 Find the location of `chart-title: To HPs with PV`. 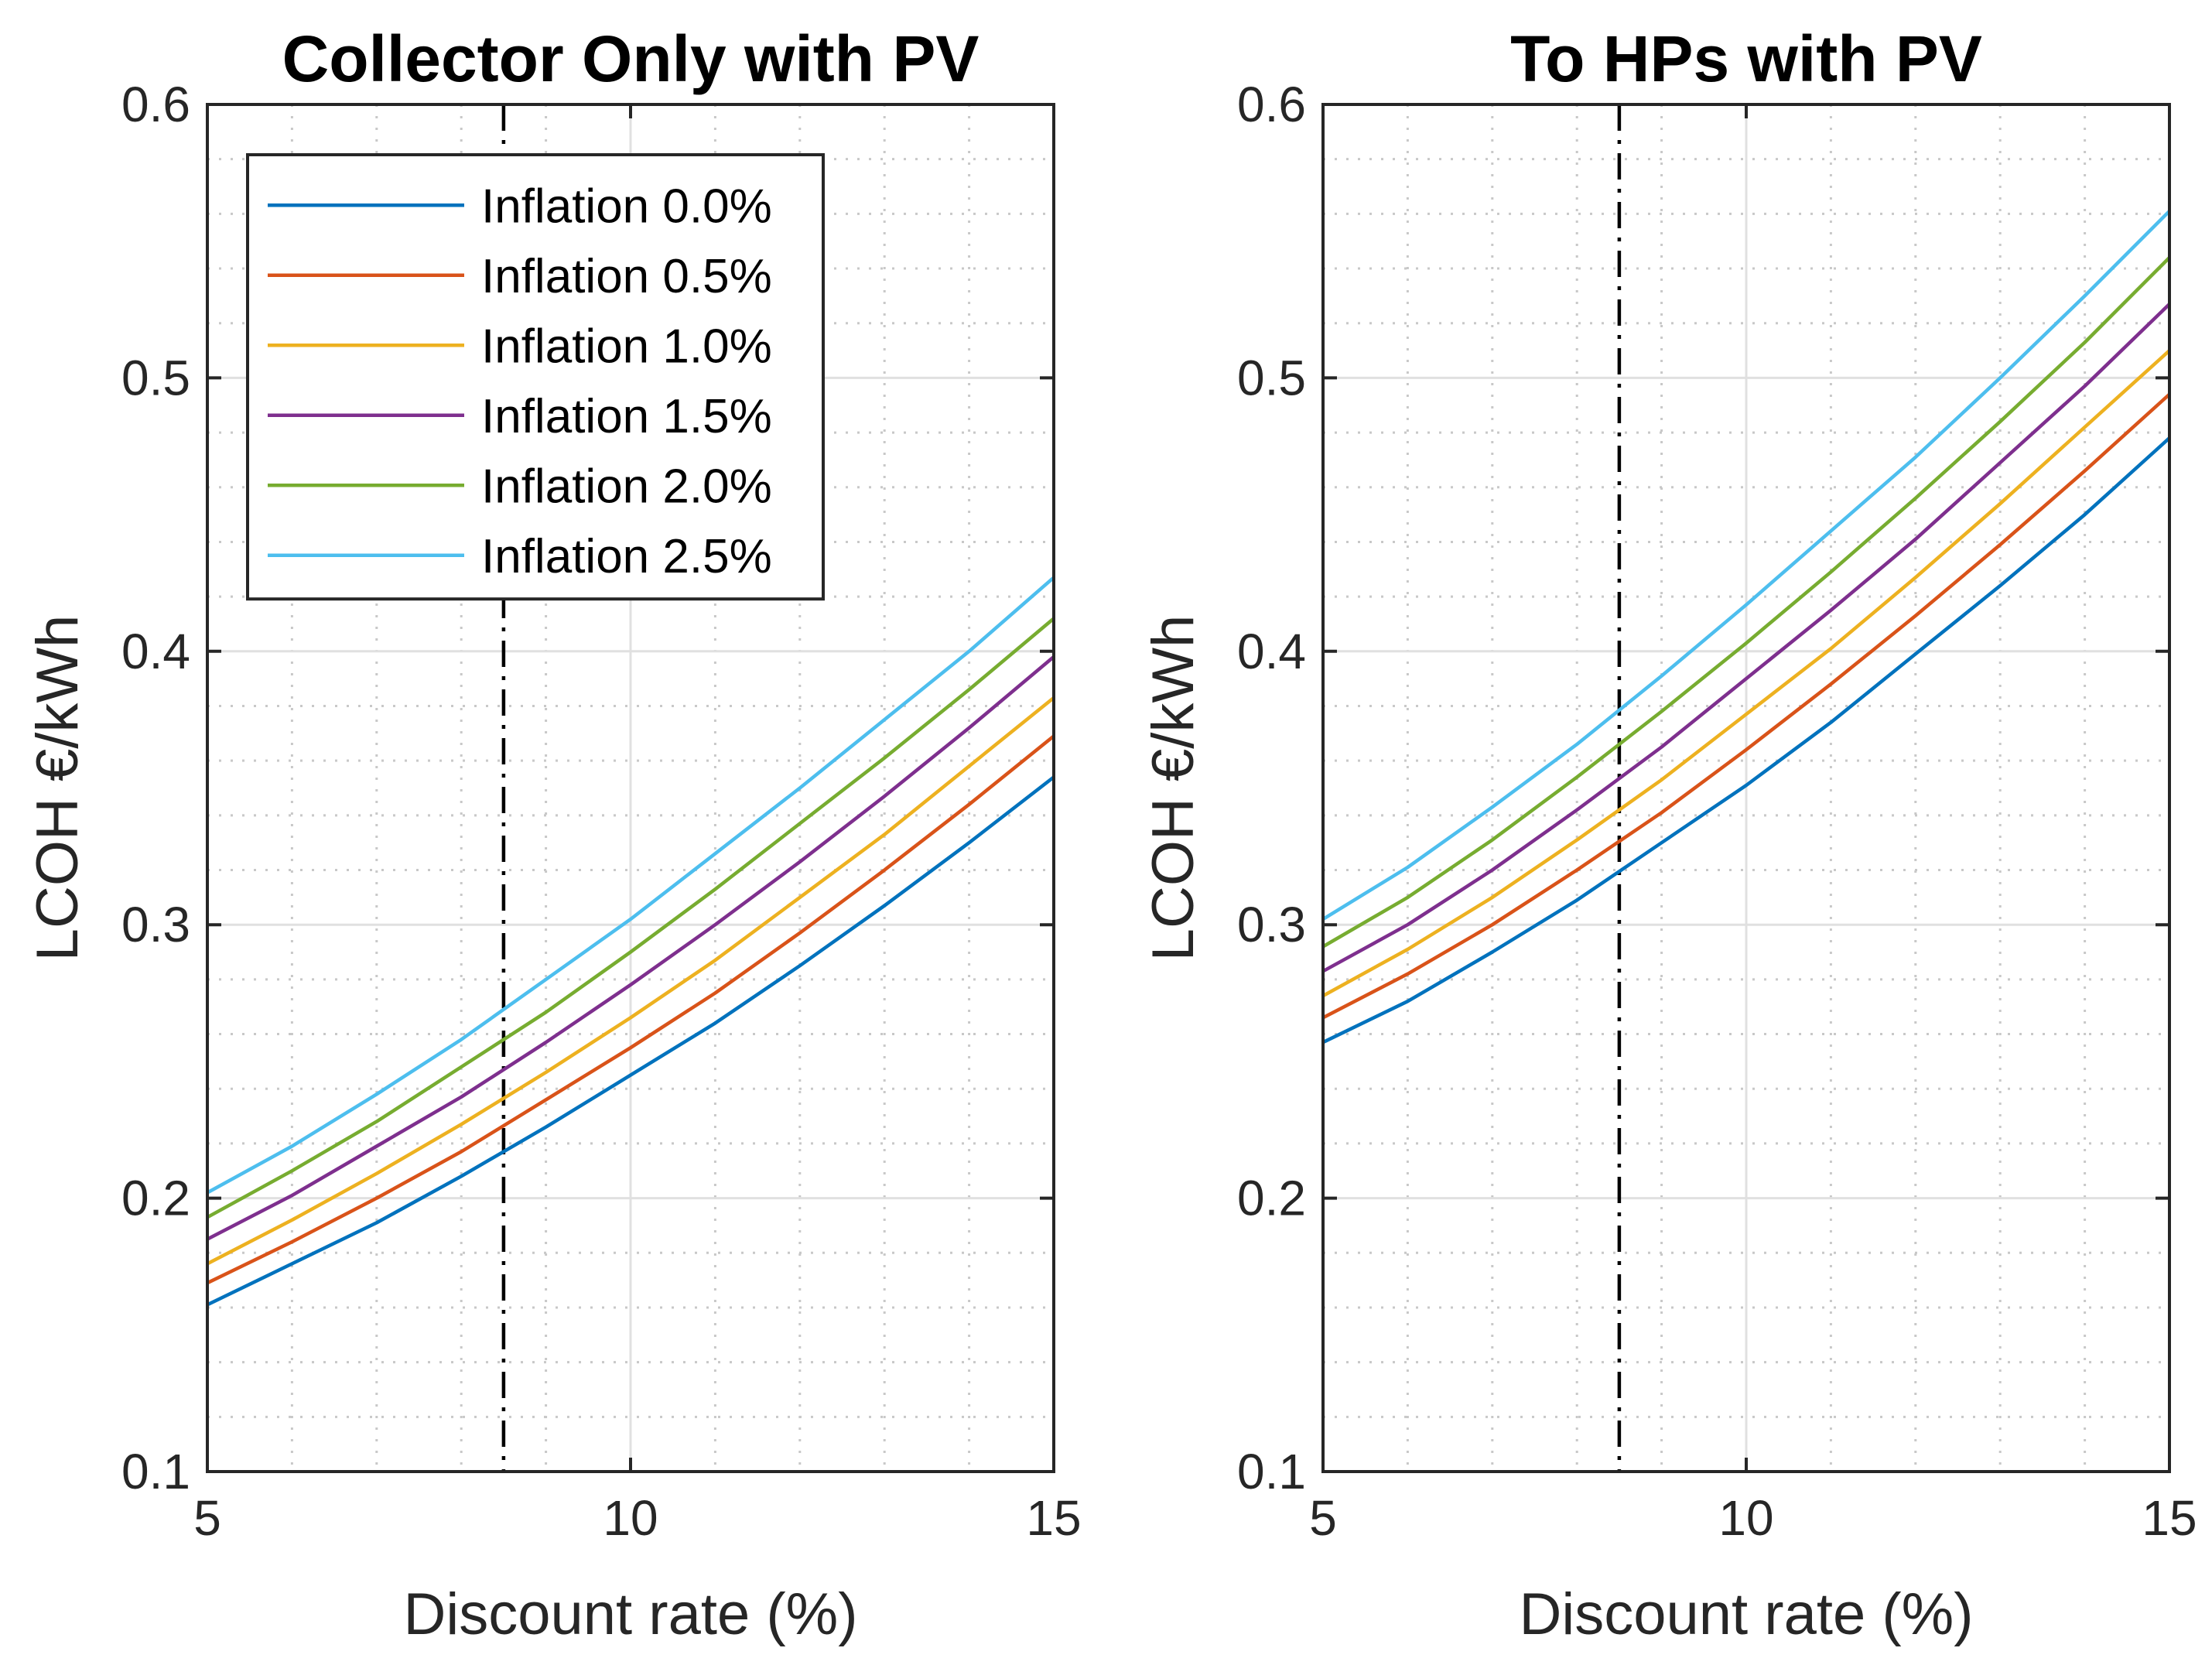

chart-title: To HPs with PV is located at coordinates (1746, 59).